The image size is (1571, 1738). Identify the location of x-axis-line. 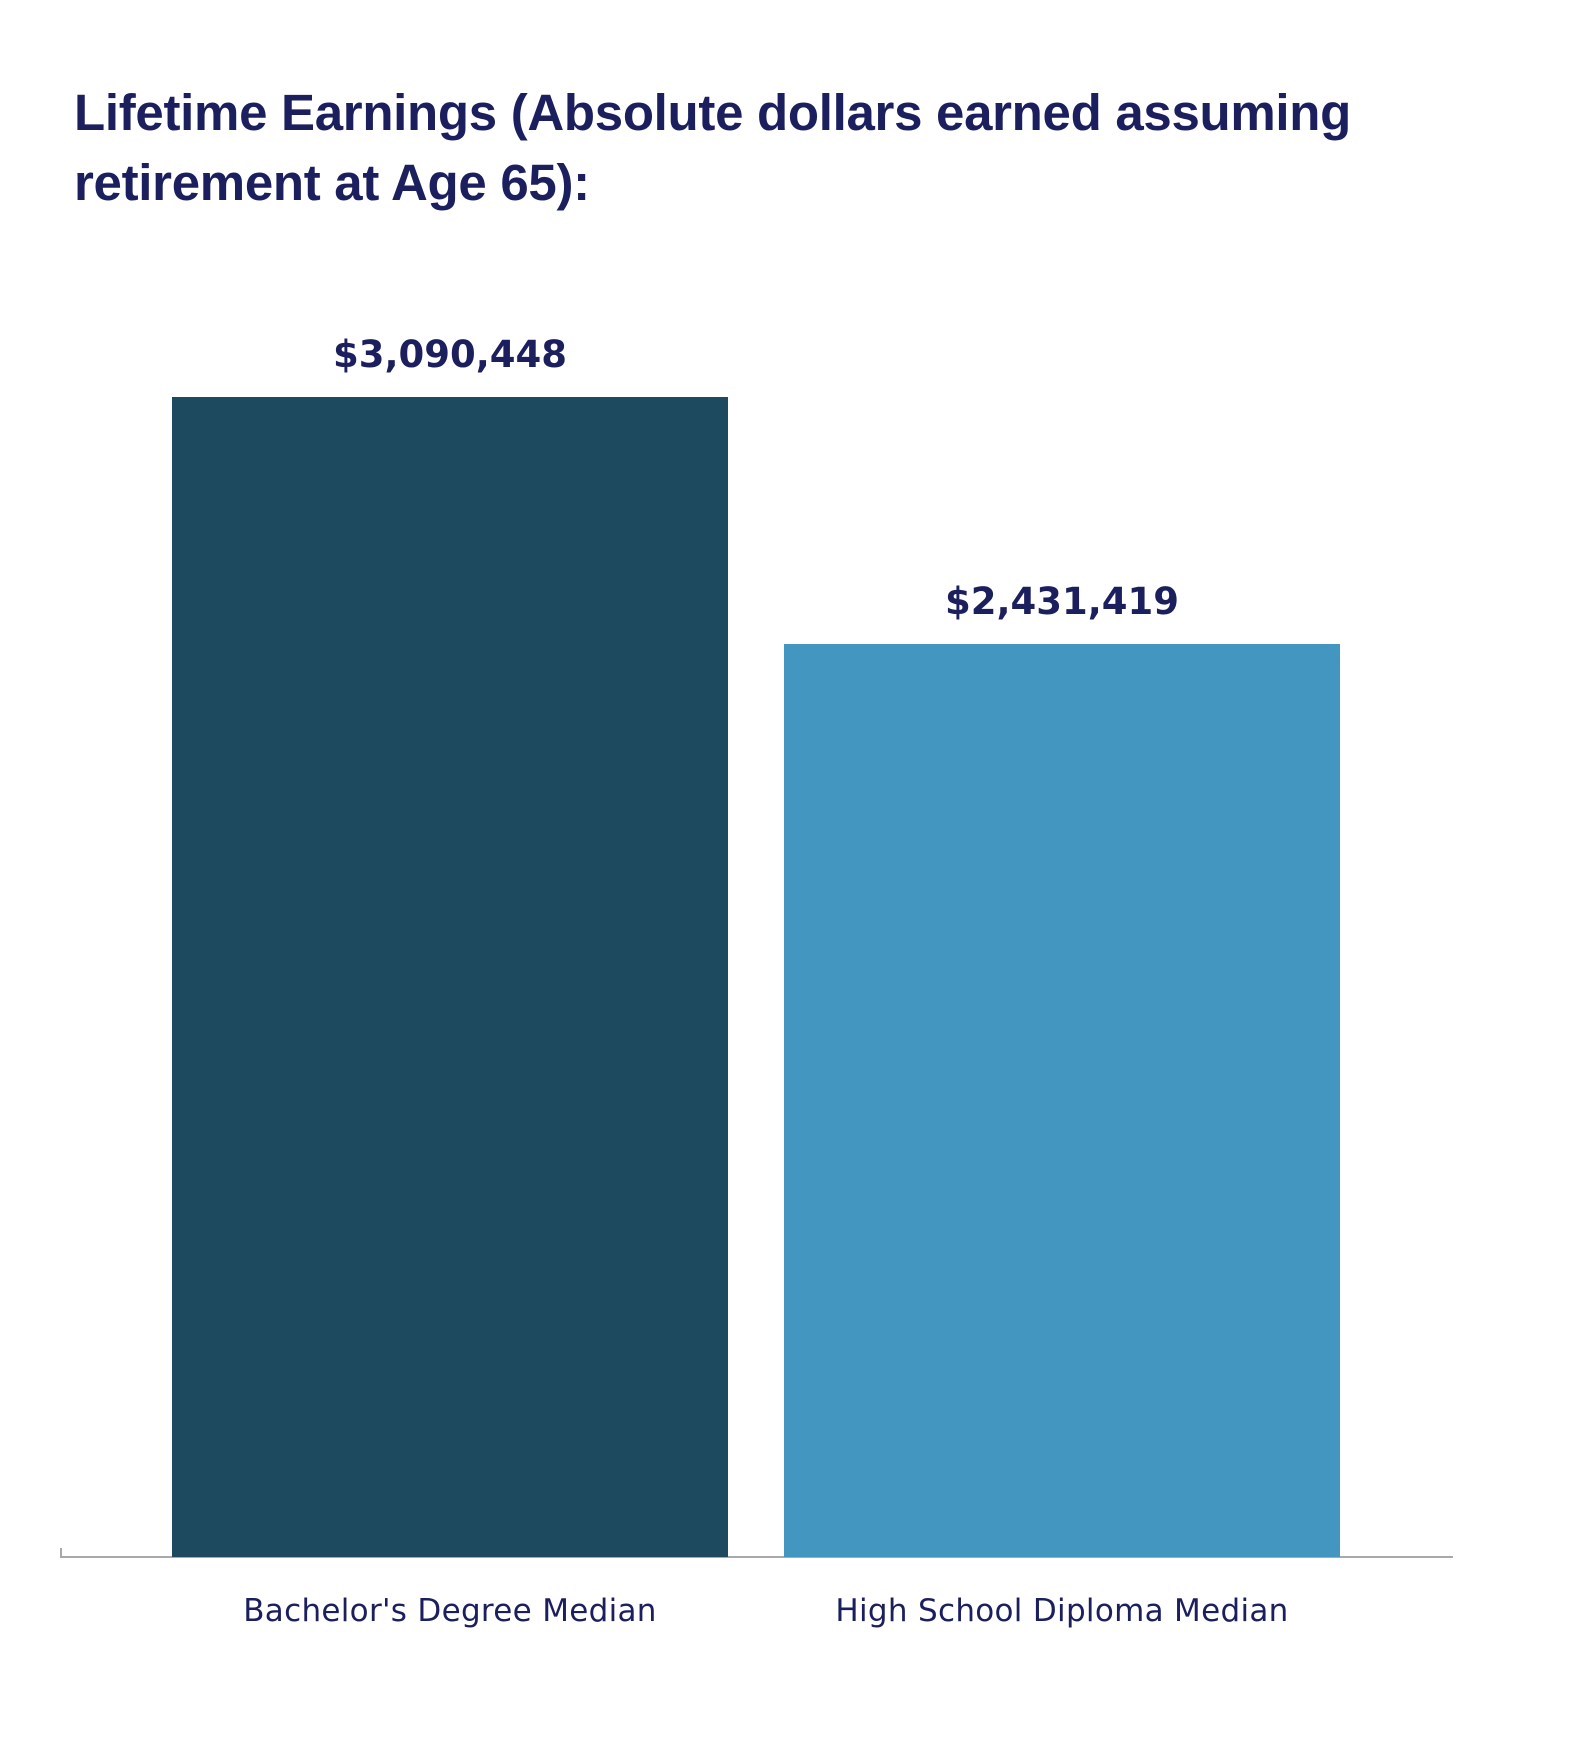
(756, 1557).